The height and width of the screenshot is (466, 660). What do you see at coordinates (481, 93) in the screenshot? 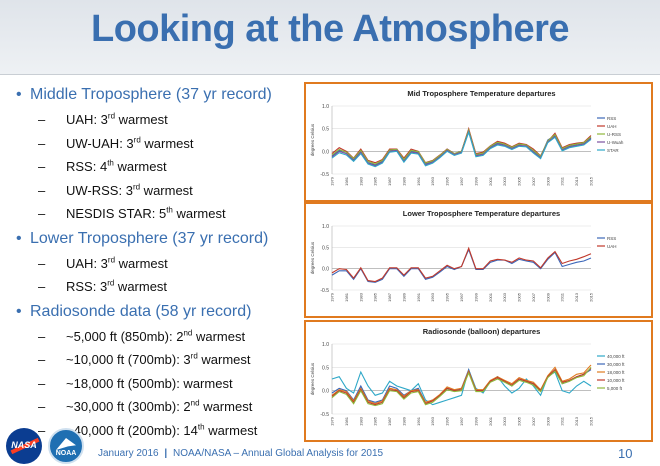
I see `chart-title: Mid Troposphere Temperature departures` at bounding box center [481, 93].